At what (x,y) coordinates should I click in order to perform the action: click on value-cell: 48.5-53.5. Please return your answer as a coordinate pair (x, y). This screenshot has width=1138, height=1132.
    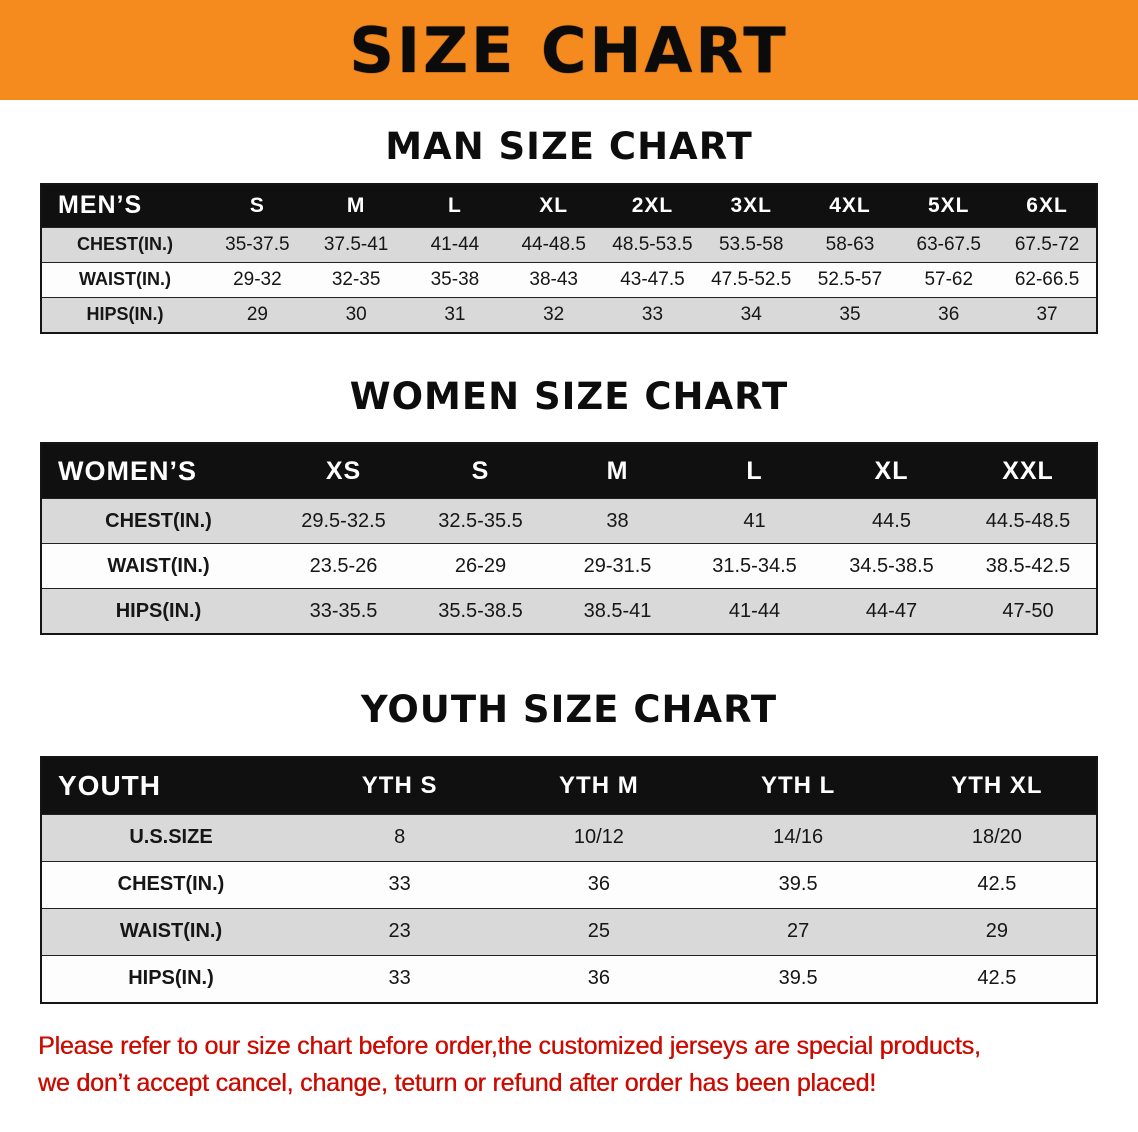
    Looking at the image, I should click on (652, 244).